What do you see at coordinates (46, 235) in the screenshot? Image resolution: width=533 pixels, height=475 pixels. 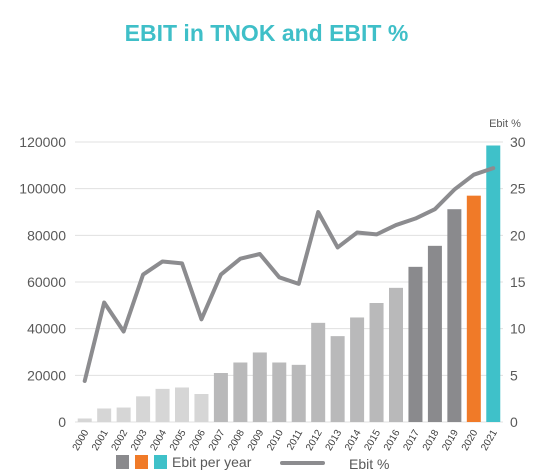 I see `y-tick-label: 80000` at bounding box center [46, 235].